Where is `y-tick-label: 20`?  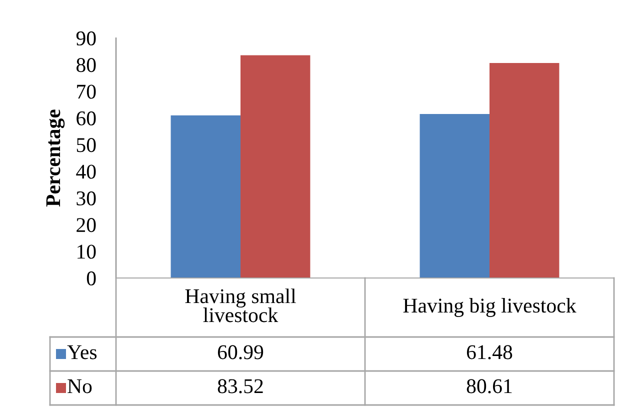
y-tick-label: 20 is located at coordinates (86, 225).